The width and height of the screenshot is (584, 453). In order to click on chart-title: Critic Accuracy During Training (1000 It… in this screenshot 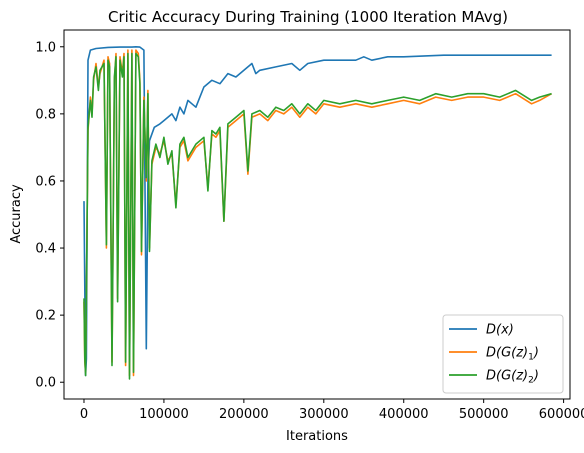, I will do `click(308, 17)`.